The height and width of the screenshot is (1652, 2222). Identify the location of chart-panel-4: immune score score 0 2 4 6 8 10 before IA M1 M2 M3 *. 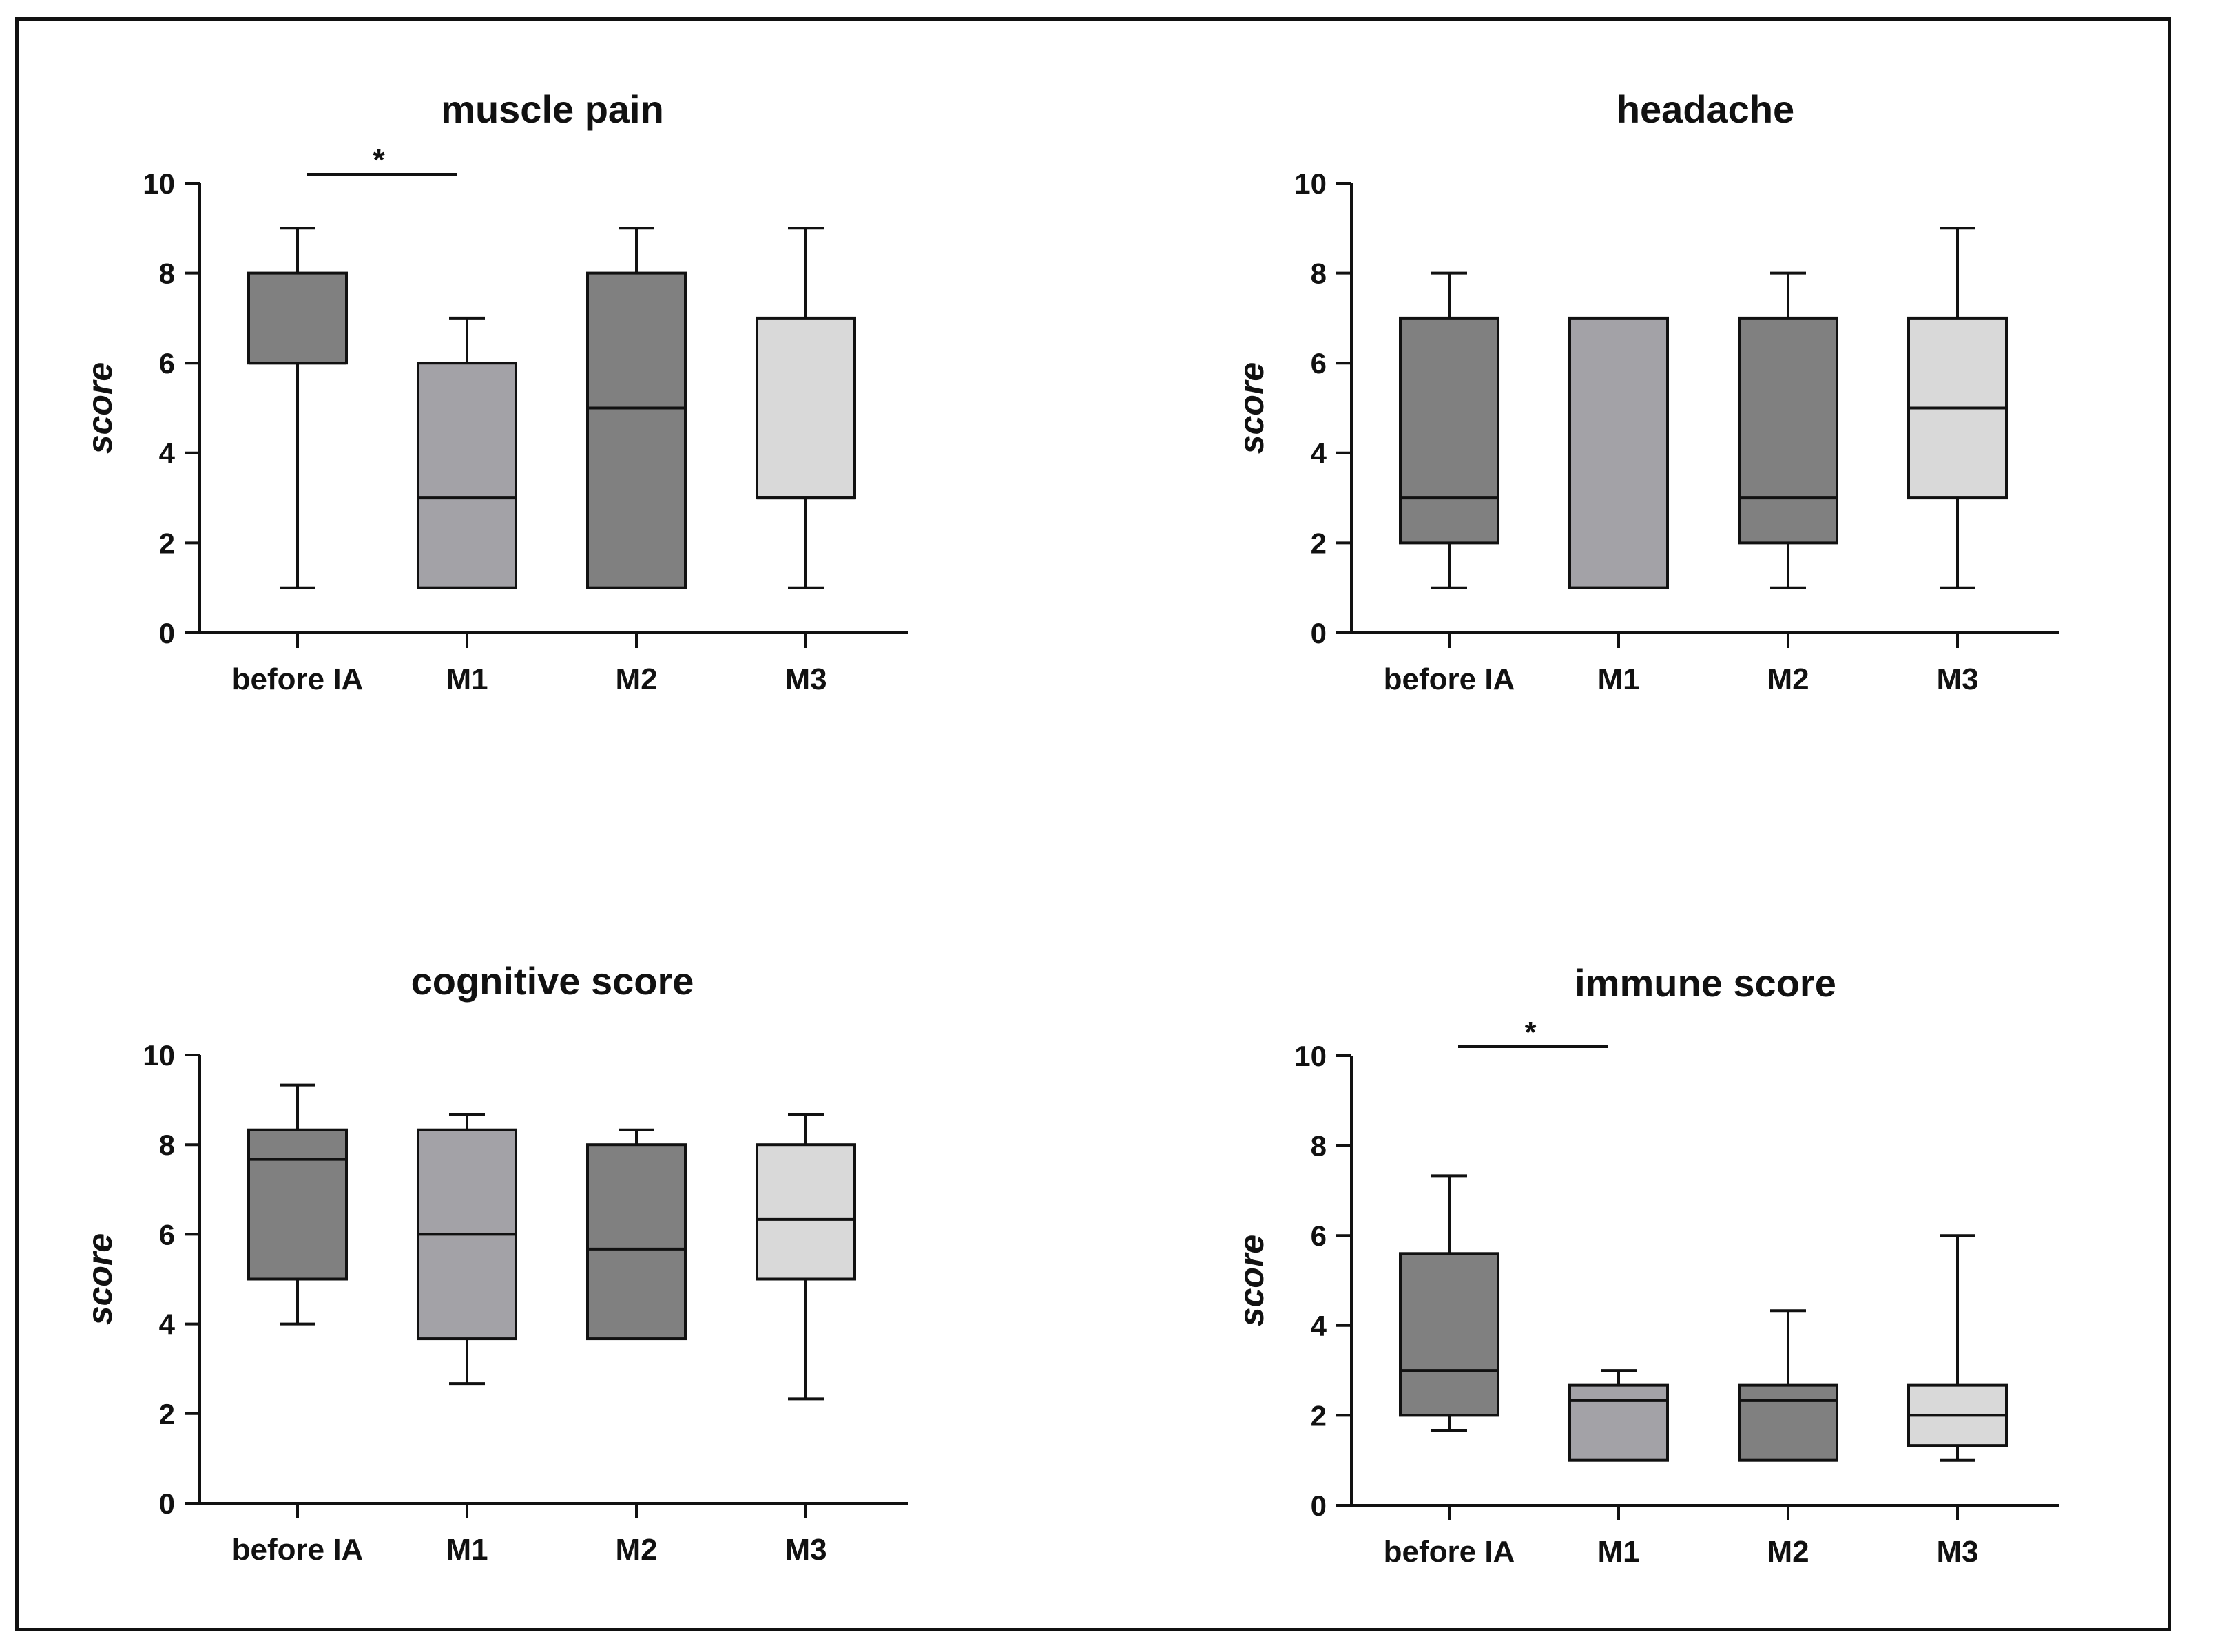
(1645, 1265).